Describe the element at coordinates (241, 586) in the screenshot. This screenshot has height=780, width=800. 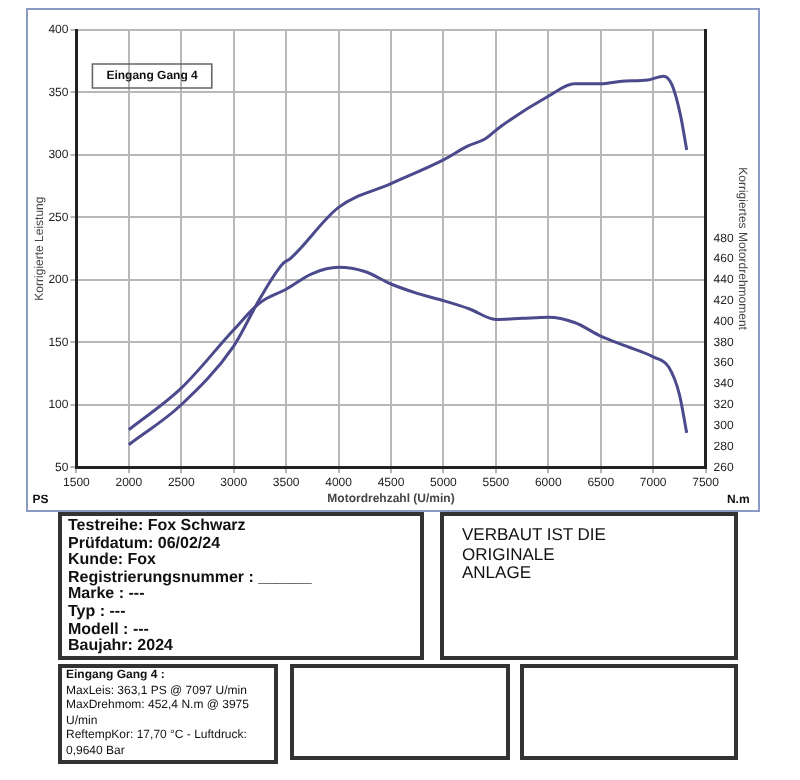
I see `text: Testreihe: Fox Schwarz Prüfdatum: 06/02/24 Kunde: Fox Registrierungsnummer : ______ Marke : --- Typ : --- Modell : --- Baujahr: 2024` at that location.